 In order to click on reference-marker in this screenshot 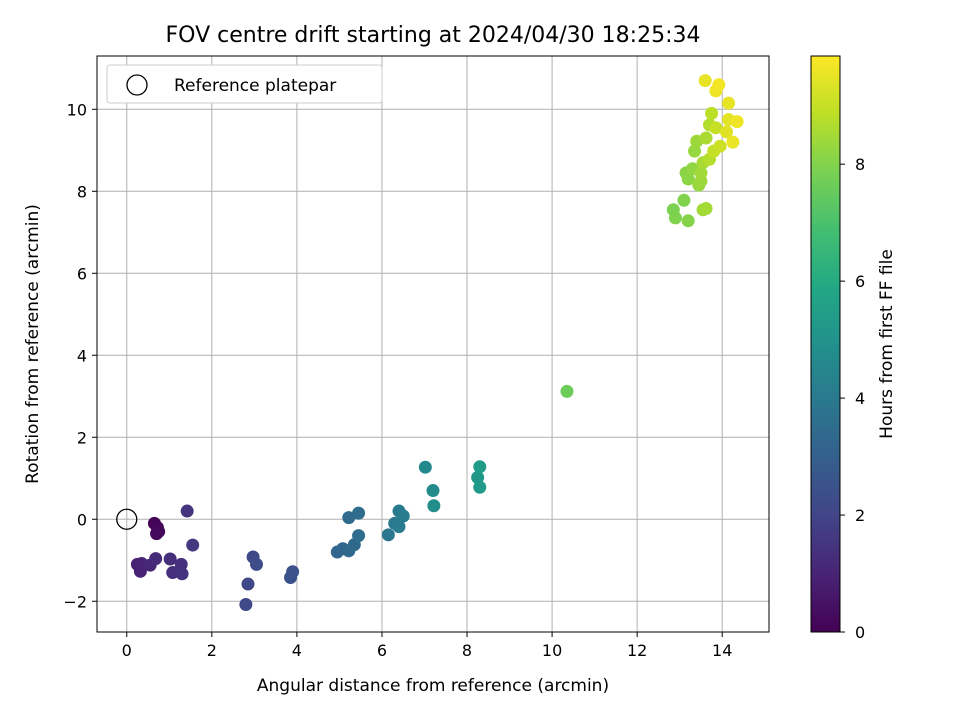, I will do `click(127, 519)`.